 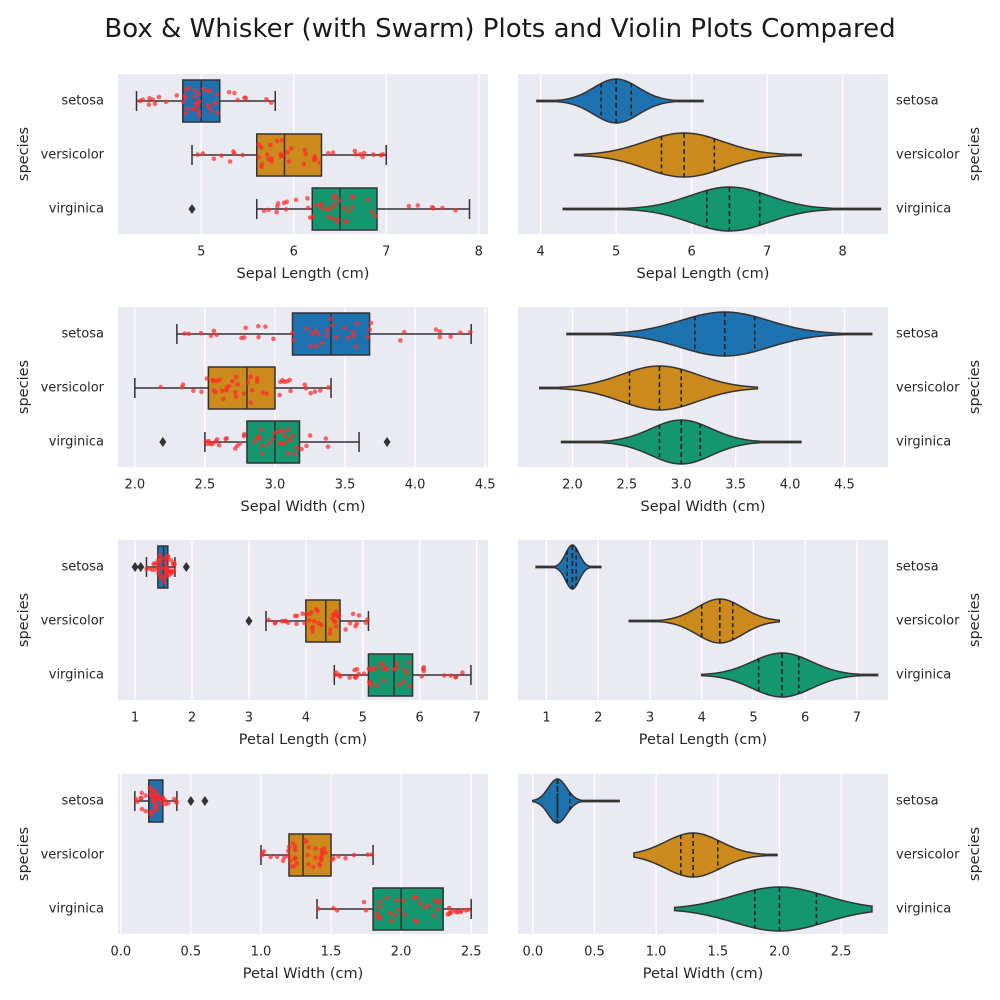 What do you see at coordinates (24, 854) in the screenshot?
I see `panel-7-ylabel: species` at bounding box center [24, 854].